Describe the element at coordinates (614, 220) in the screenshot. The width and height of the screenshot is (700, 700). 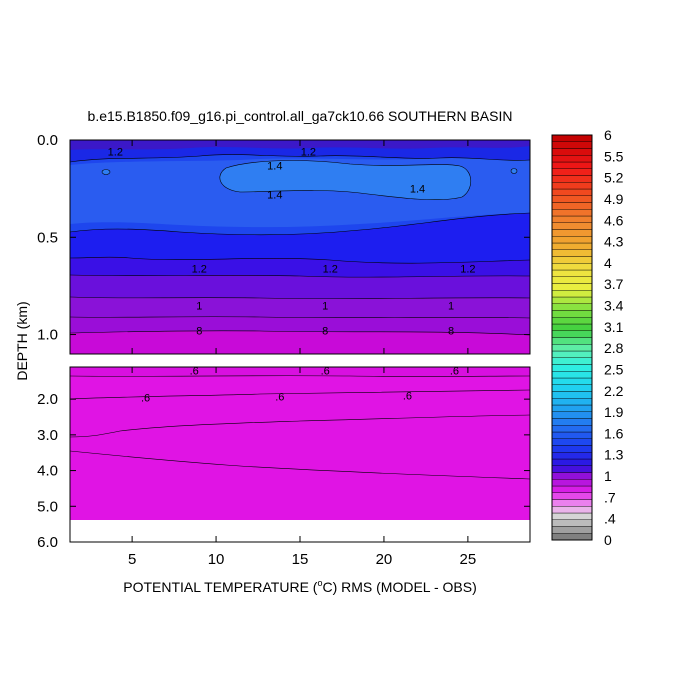
I see `colorbar-tick-label: 4.6` at that location.